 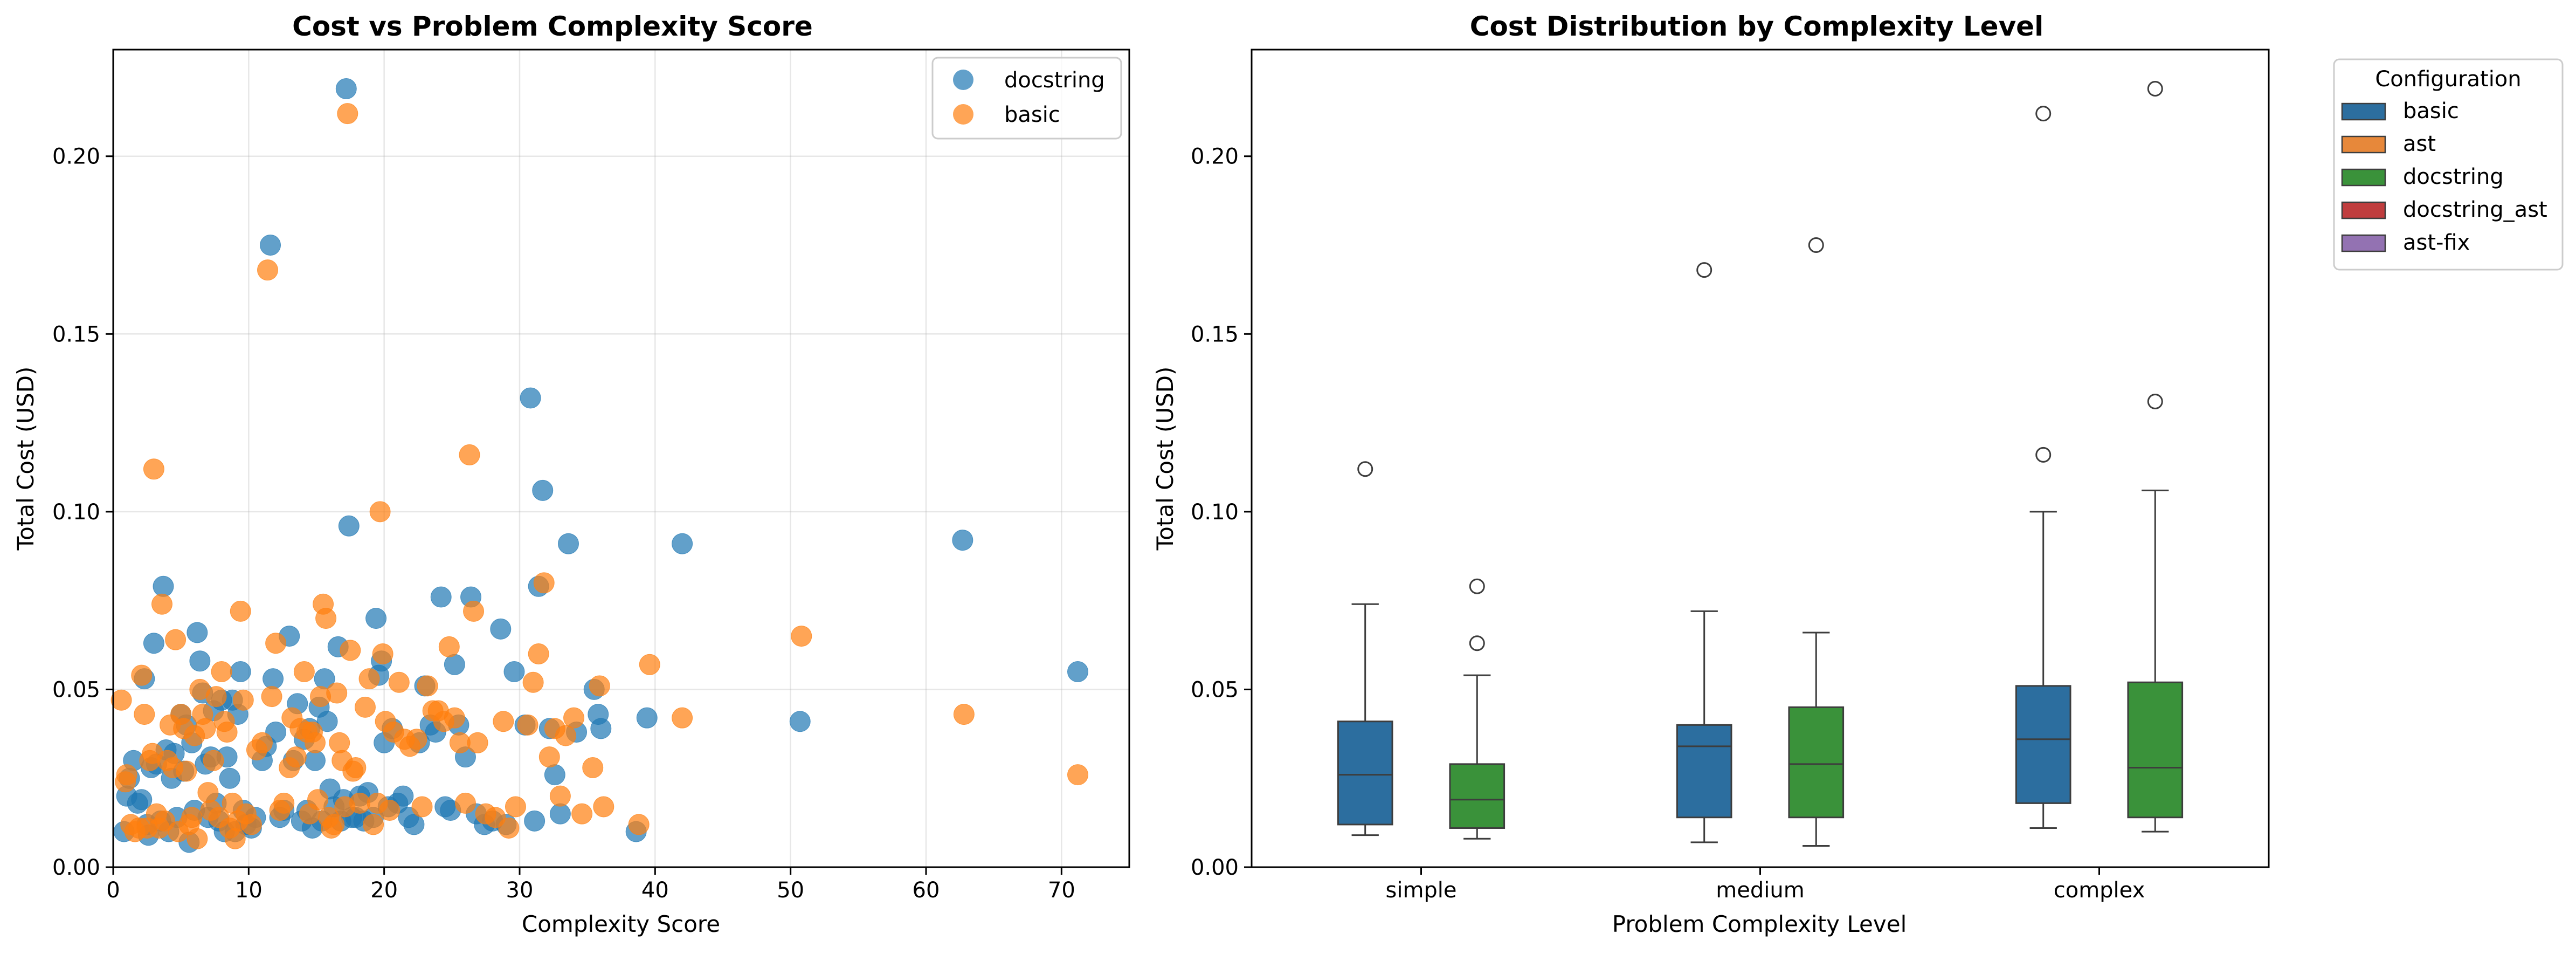 What do you see at coordinates (2475, 209) in the screenshot?
I see `legend-label-docstring_ast: docstring_ast` at bounding box center [2475, 209].